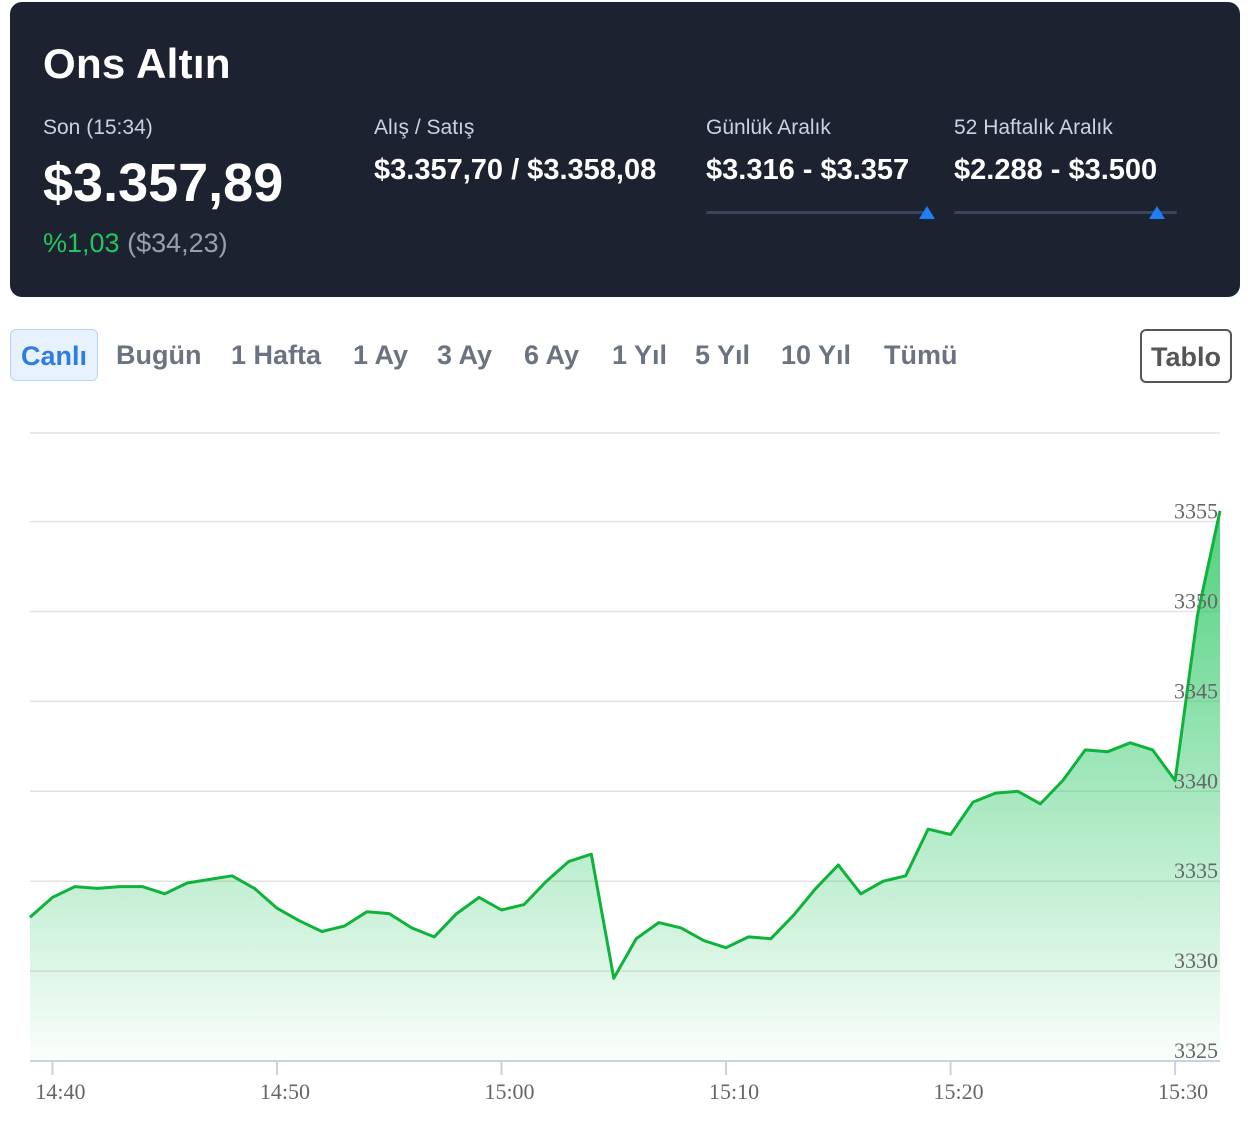 The image size is (1250, 1122). What do you see at coordinates (381, 355) in the screenshot?
I see `tab-1-ay: 1 Ay` at bounding box center [381, 355].